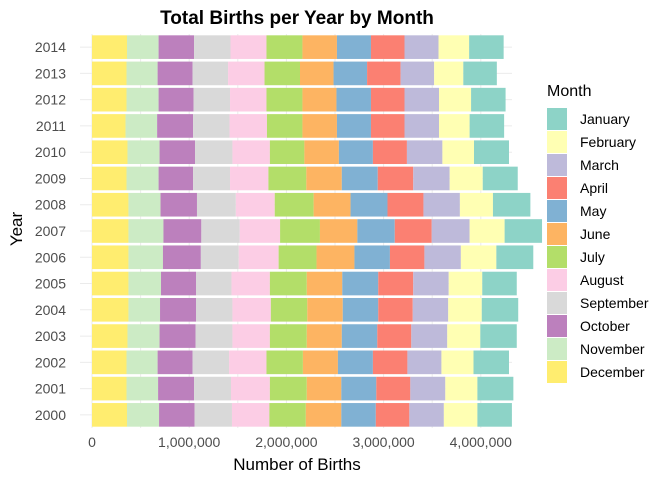  Describe the element at coordinates (250, 415) in the screenshot. I see `bar-2000-august` at that location.